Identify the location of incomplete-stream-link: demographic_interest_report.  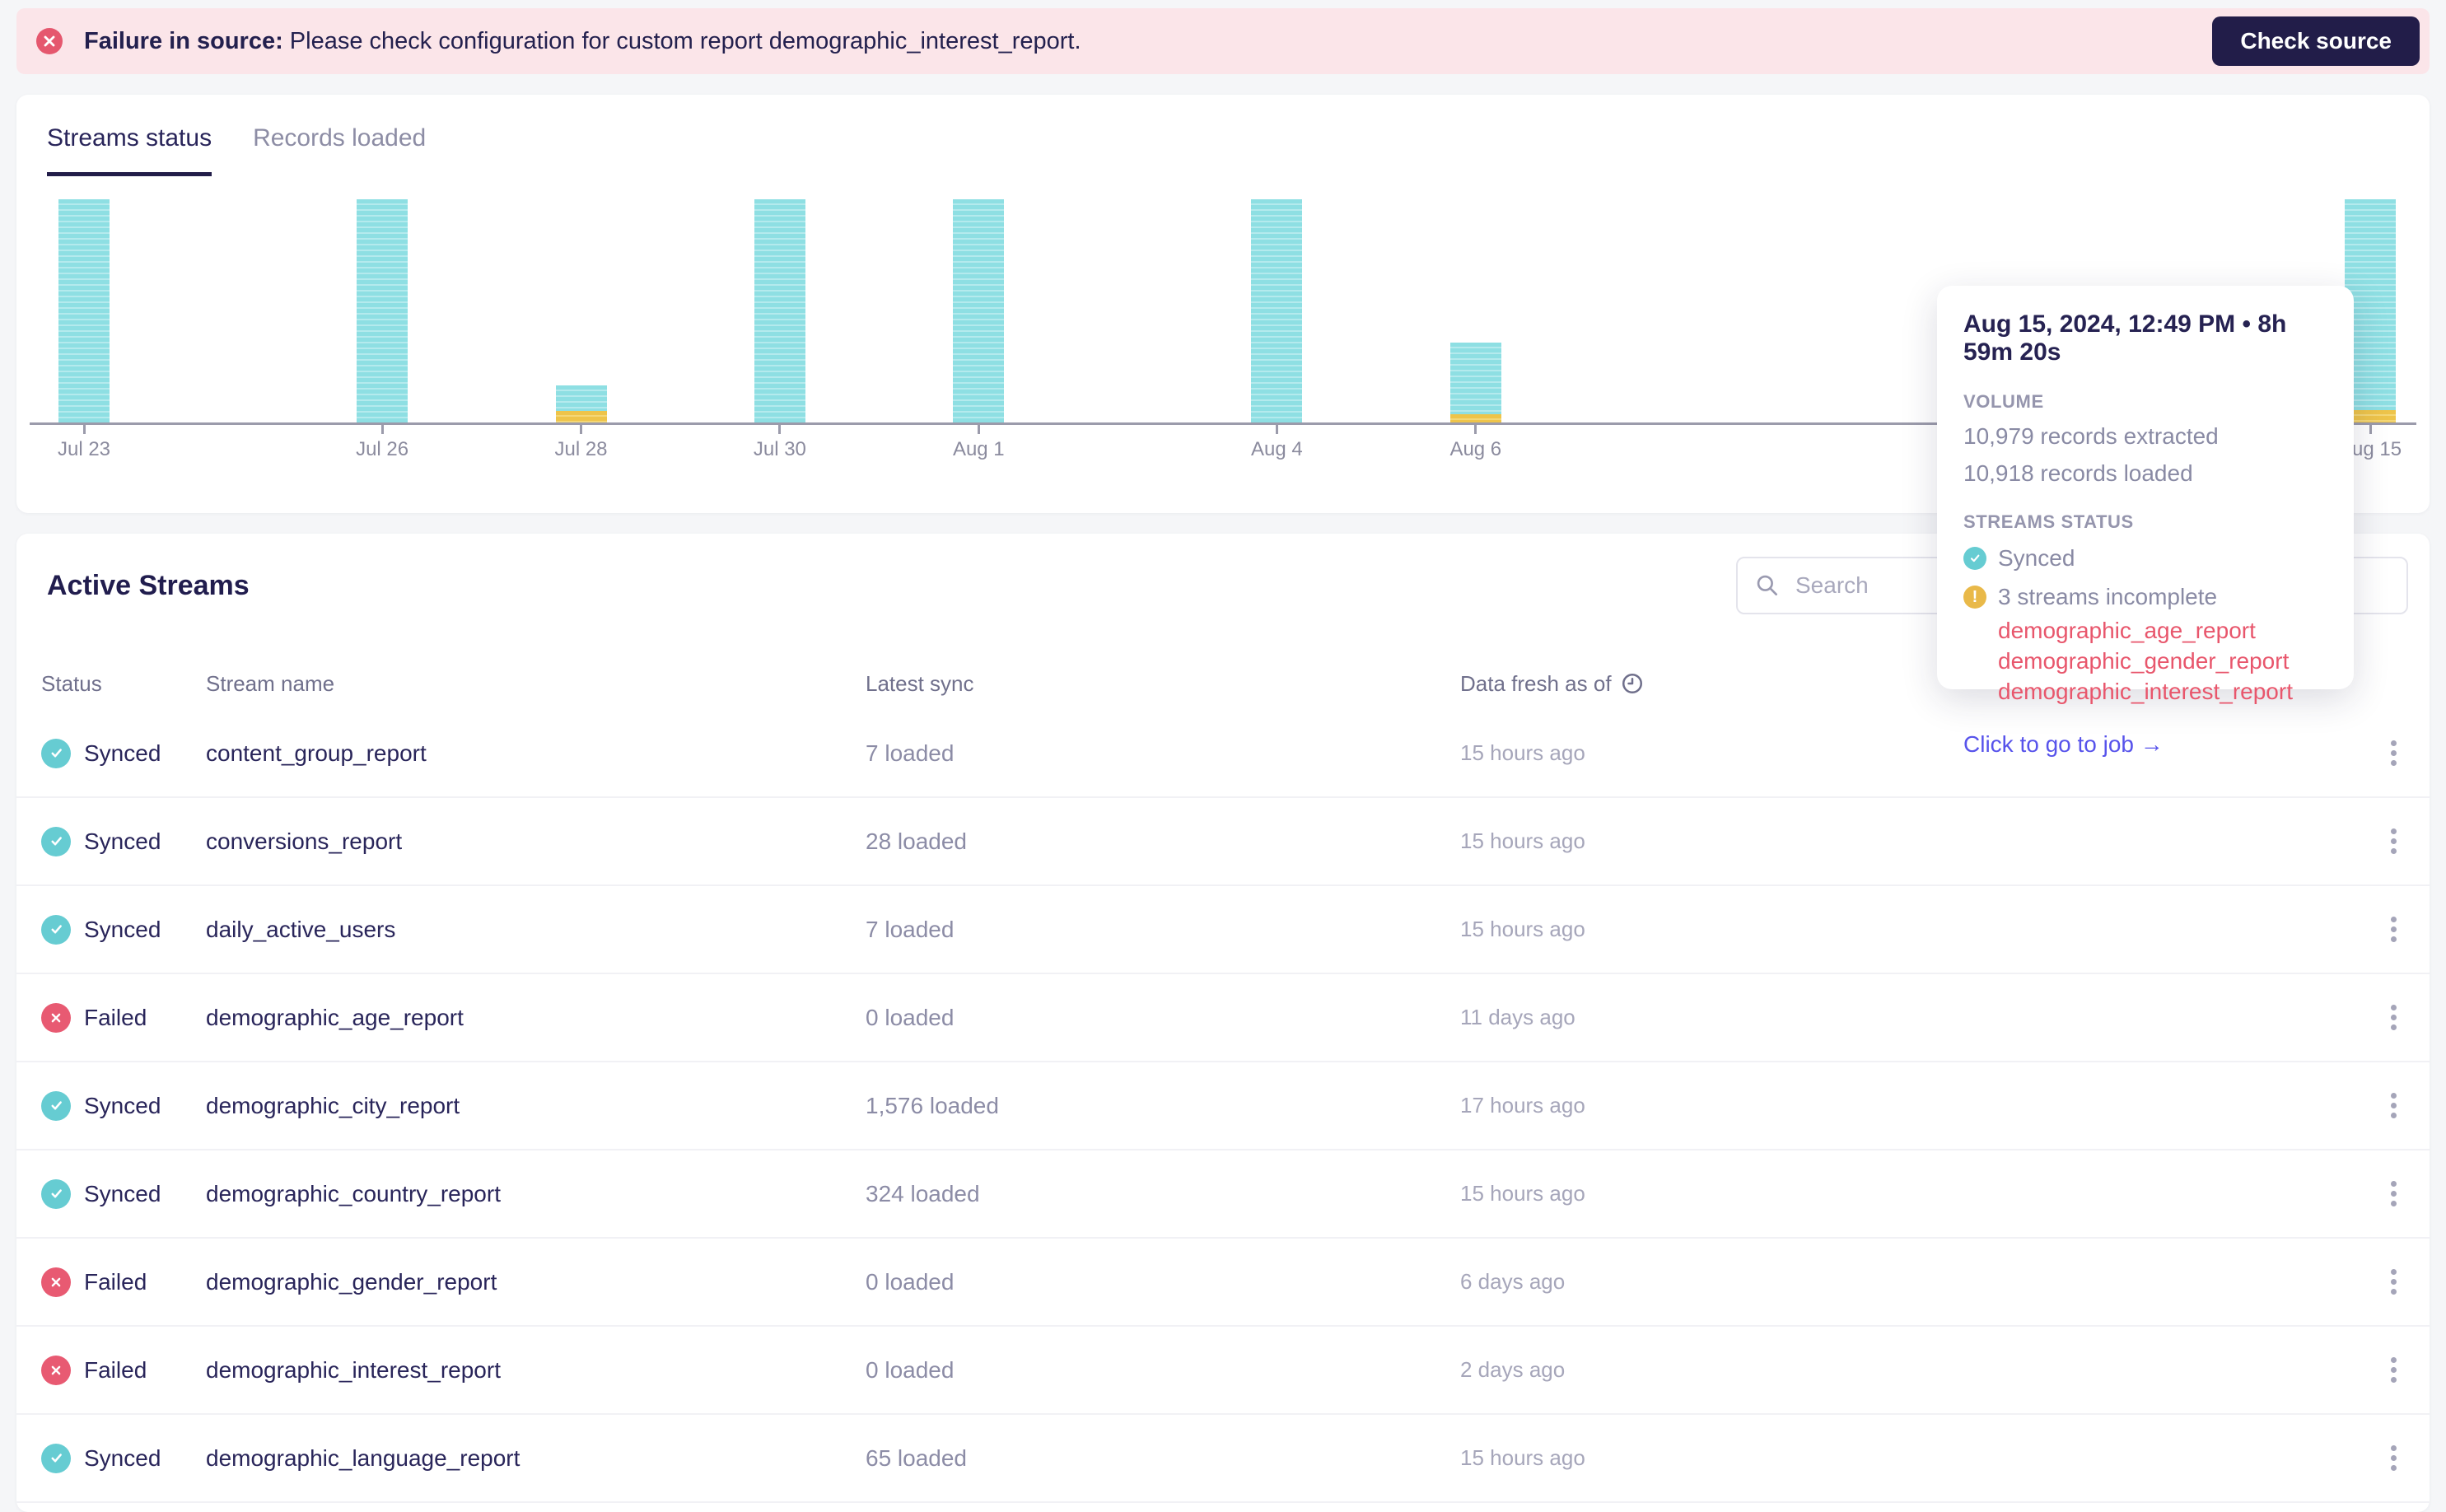
(2146, 691).